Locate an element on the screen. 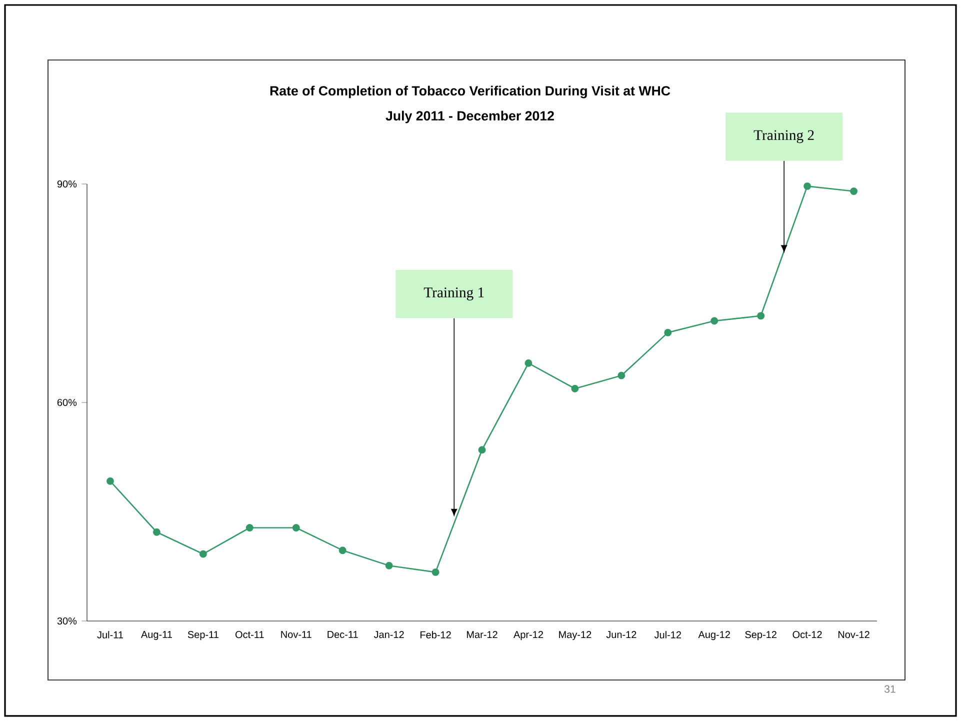  x-tick-label: Jul-11 is located at coordinates (110, 634).